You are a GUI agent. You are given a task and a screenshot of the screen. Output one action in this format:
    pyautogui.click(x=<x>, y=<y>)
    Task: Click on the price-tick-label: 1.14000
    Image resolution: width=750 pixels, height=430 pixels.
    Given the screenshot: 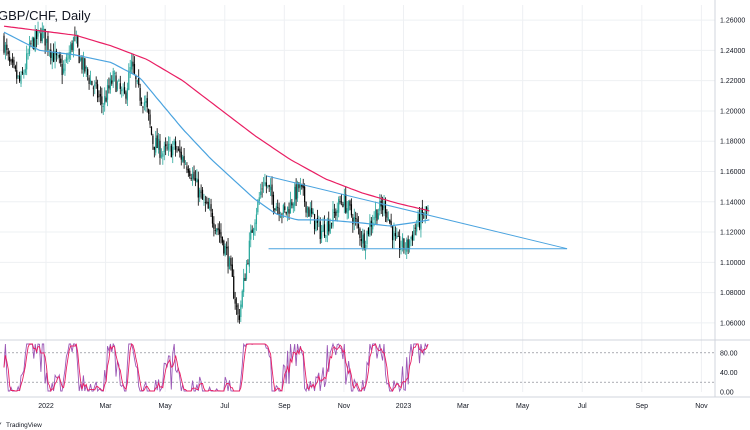 What is the action you would take?
    pyautogui.click(x=732, y=202)
    